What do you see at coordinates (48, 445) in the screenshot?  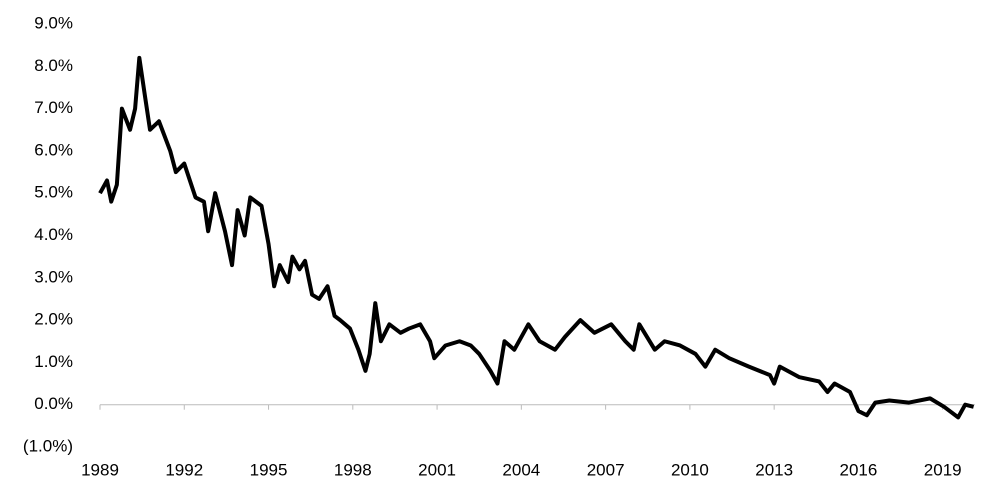 I see `y-tick-label: (1.0%)` at bounding box center [48, 445].